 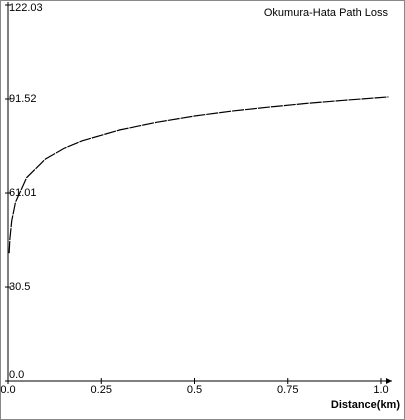 I want to click on y-tick-label: 61.01, so click(x=23, y=193).